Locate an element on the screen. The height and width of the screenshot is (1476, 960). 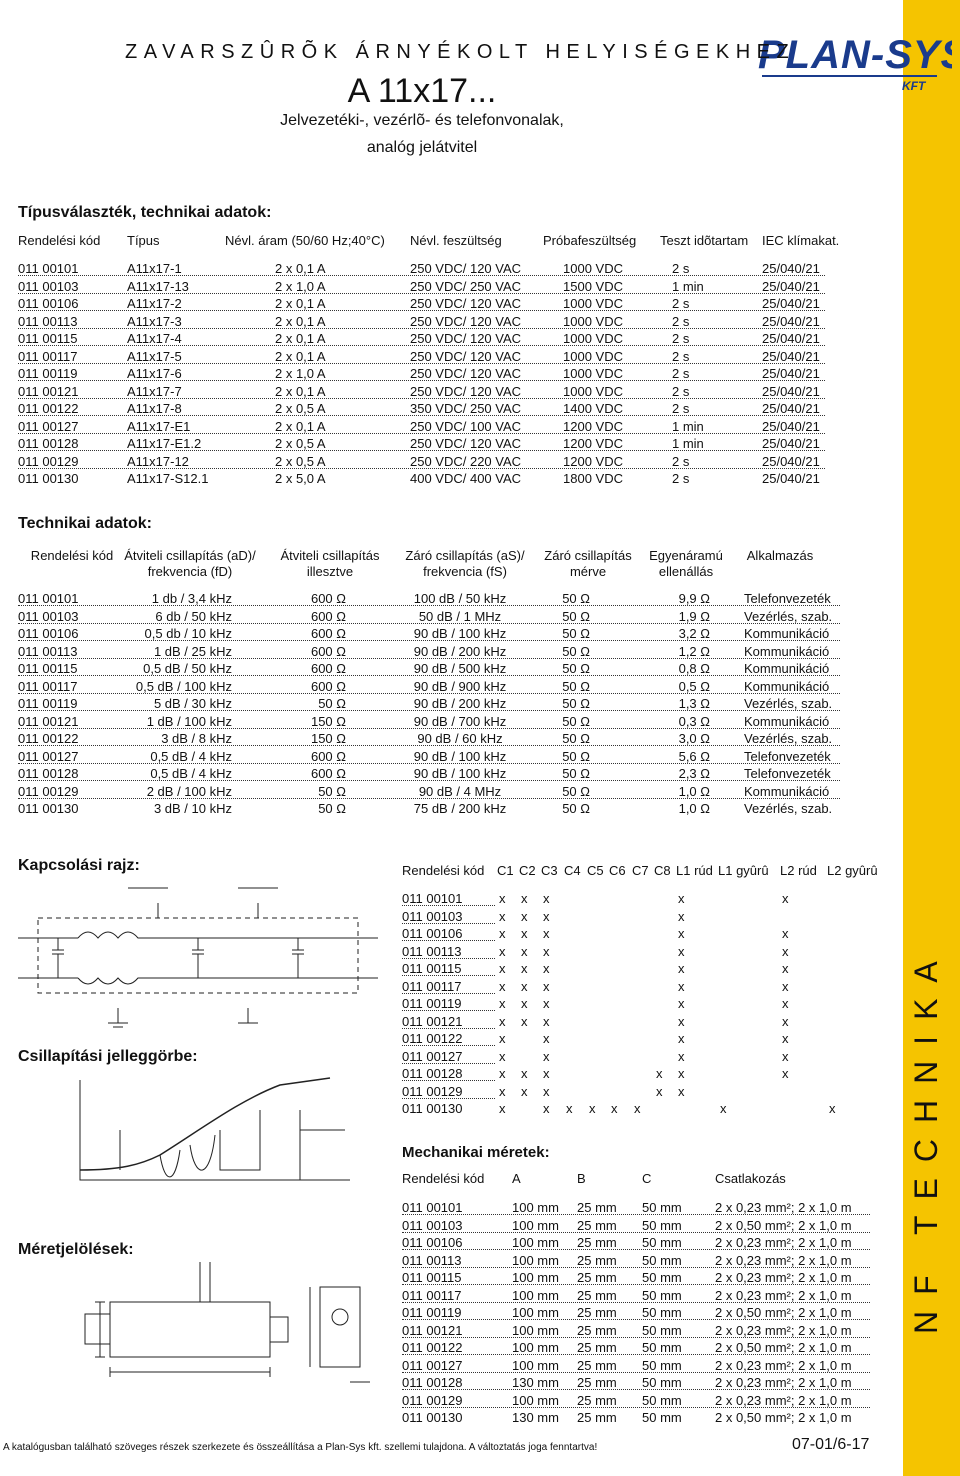
table-cell: 1,0 Ω is located at coordinates (694, 808).